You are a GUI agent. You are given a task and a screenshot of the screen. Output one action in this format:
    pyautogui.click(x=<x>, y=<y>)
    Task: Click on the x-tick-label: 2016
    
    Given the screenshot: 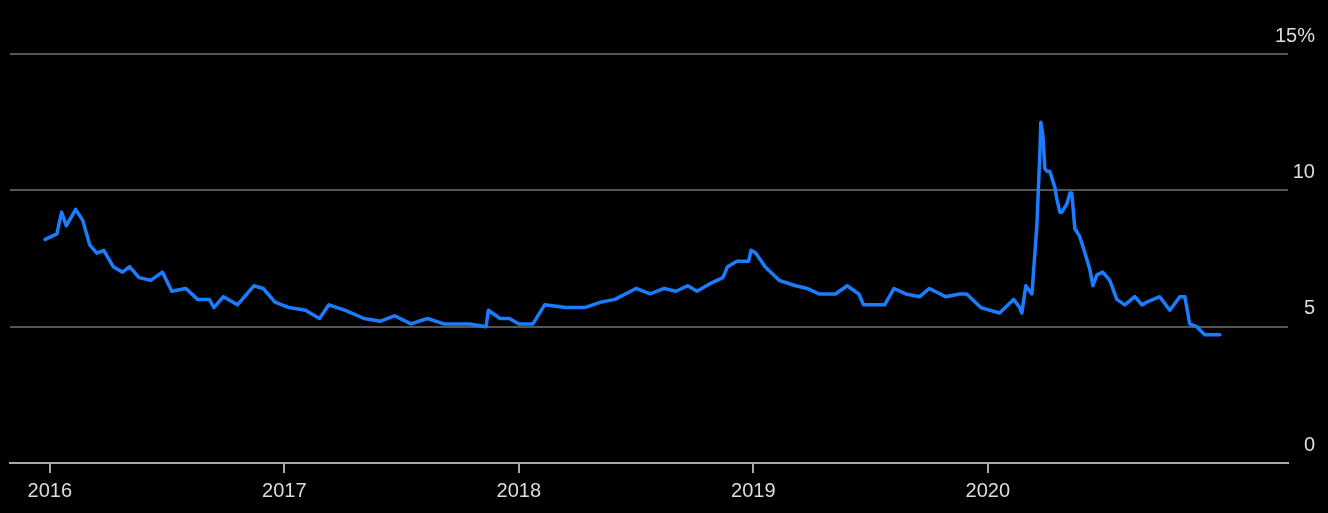 What is the action you would take?
    pyautogui.click(x=50, y=489)
    